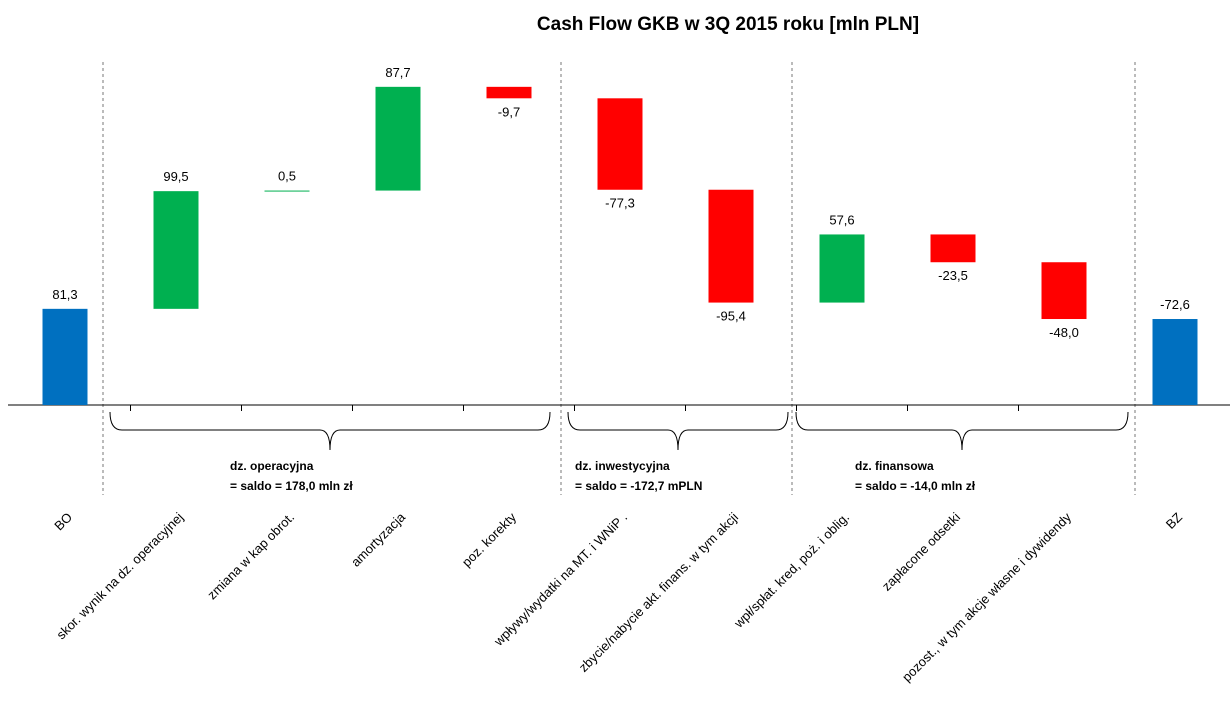  What do you see at coordinates (175, 176) in the screenshot?
I see `value-label: 99,5` at bounding box center [175, 176].